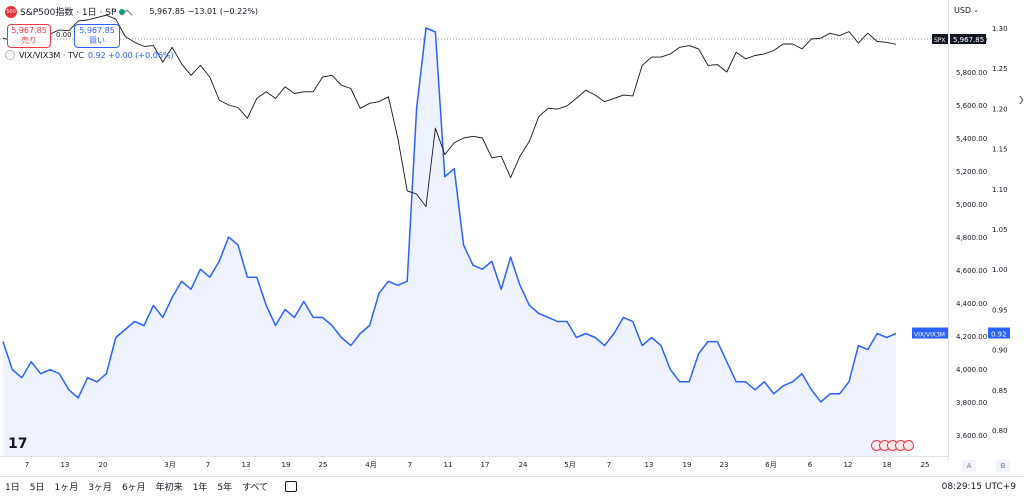  I want to click on timeframe-1d: 1日, so click(12, 488).